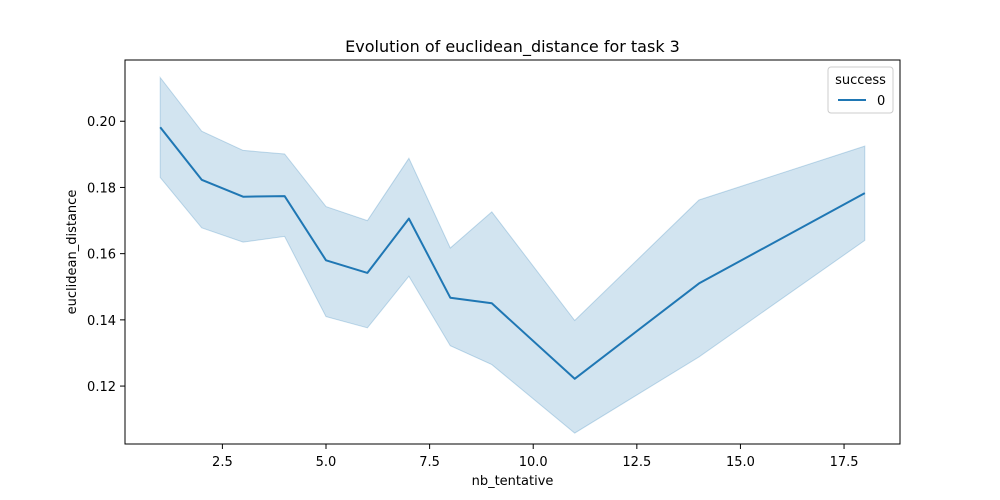 The width and height of the screenshot is (1000, 500). I want to click on x-tick-label: 10.0, so click(533, 462).